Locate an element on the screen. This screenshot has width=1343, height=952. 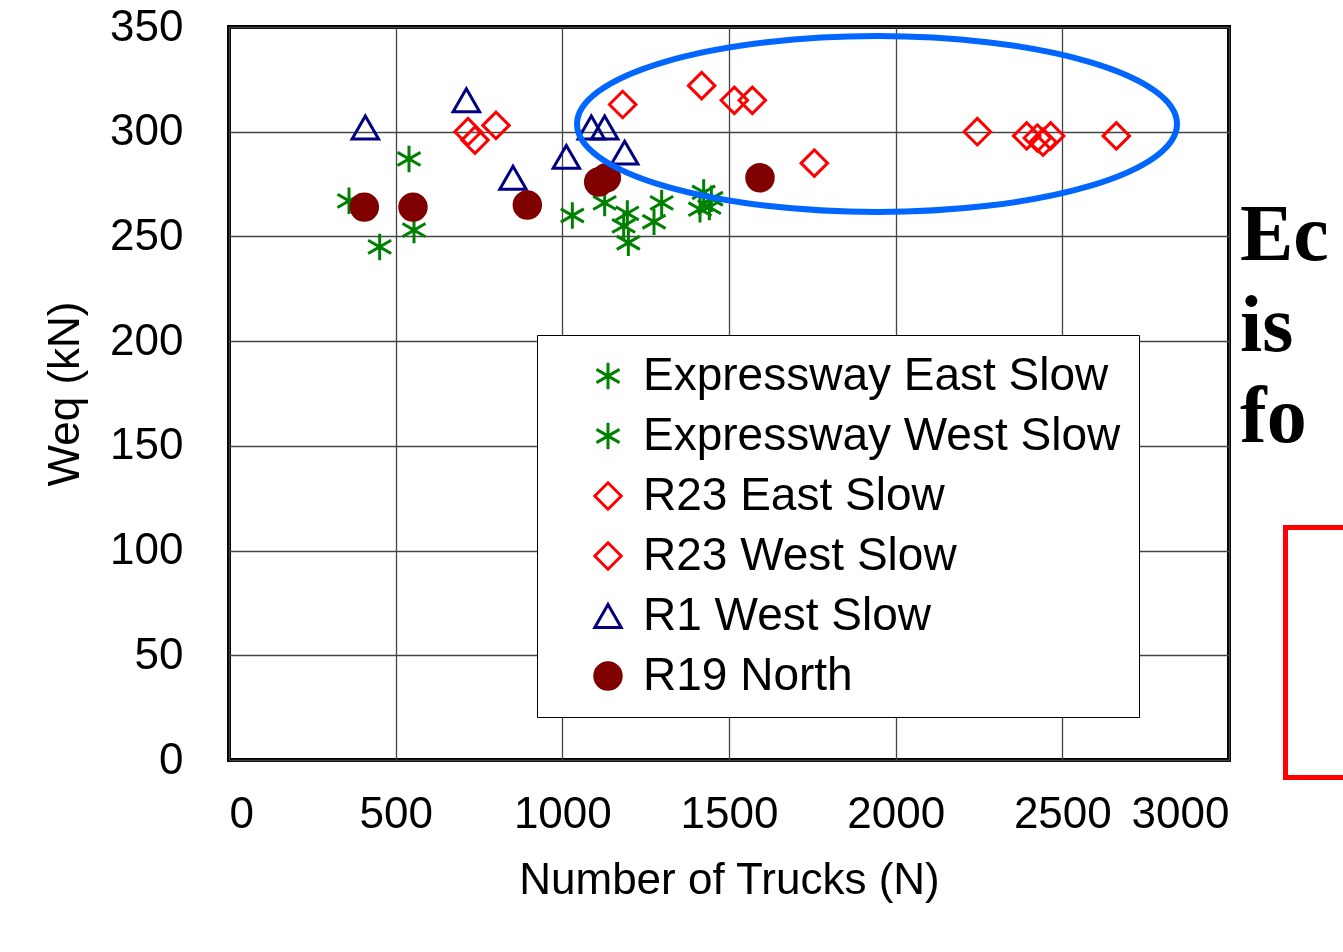
y-tick-label: 250 is located at coordinates (147, 234).